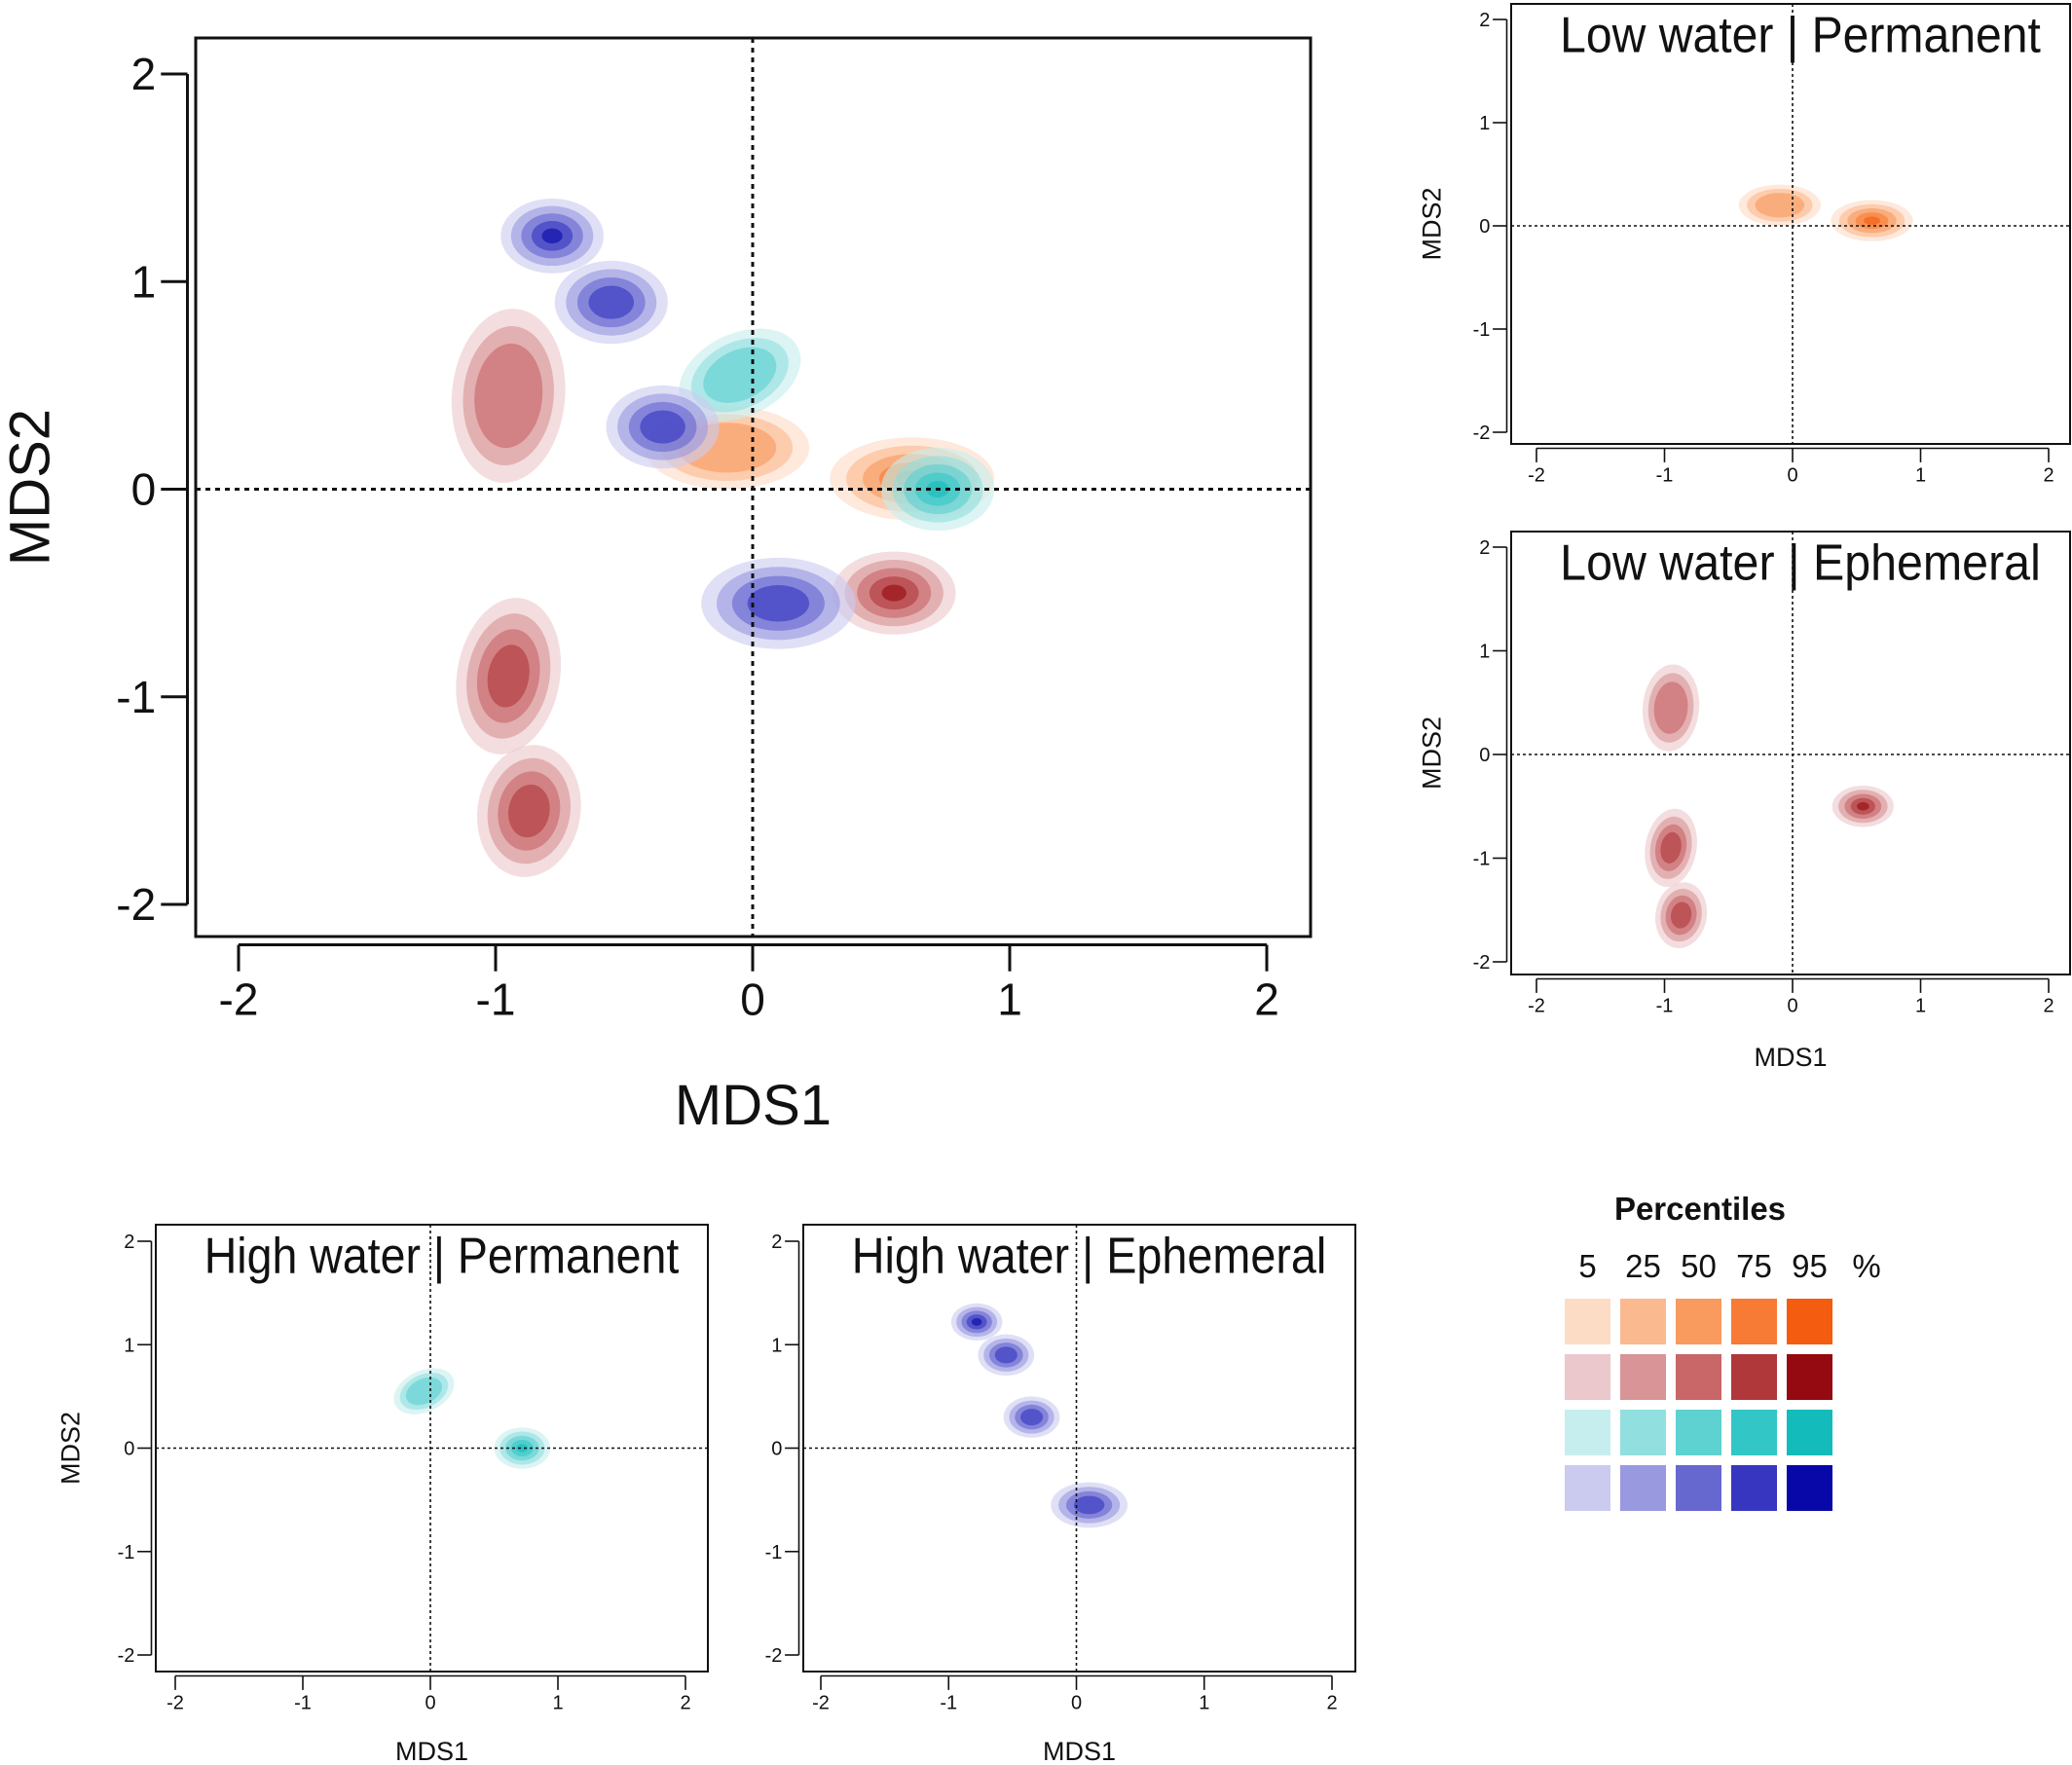 This screenshot has height=1765, width=2072. What do you see at coordinates (442, 1256) in the screenshot?
I see `panel-title: High water | Permanent` at bounding box center [442, 1256].